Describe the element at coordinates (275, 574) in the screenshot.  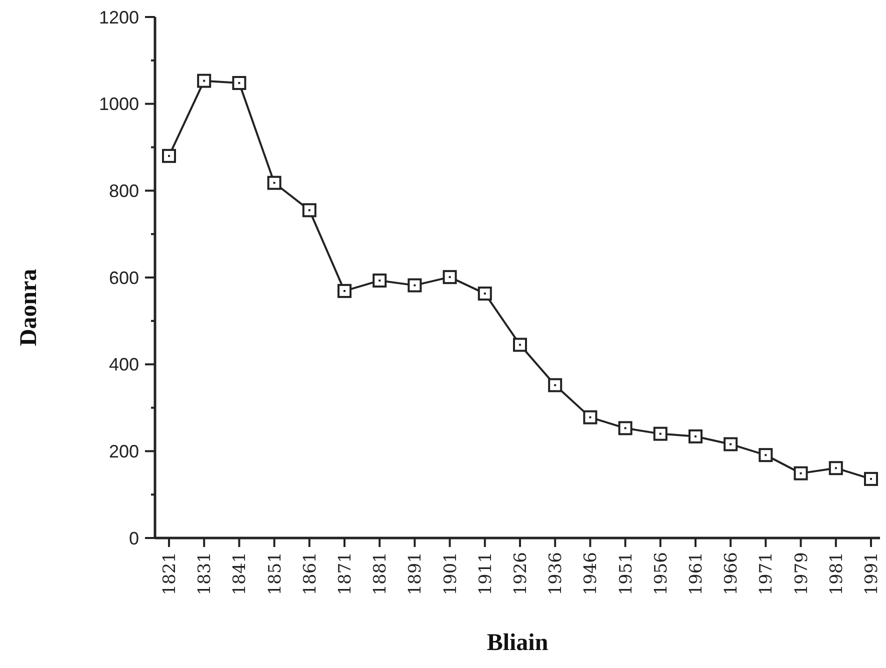
I see `x-tick-label: 1851` at that location.